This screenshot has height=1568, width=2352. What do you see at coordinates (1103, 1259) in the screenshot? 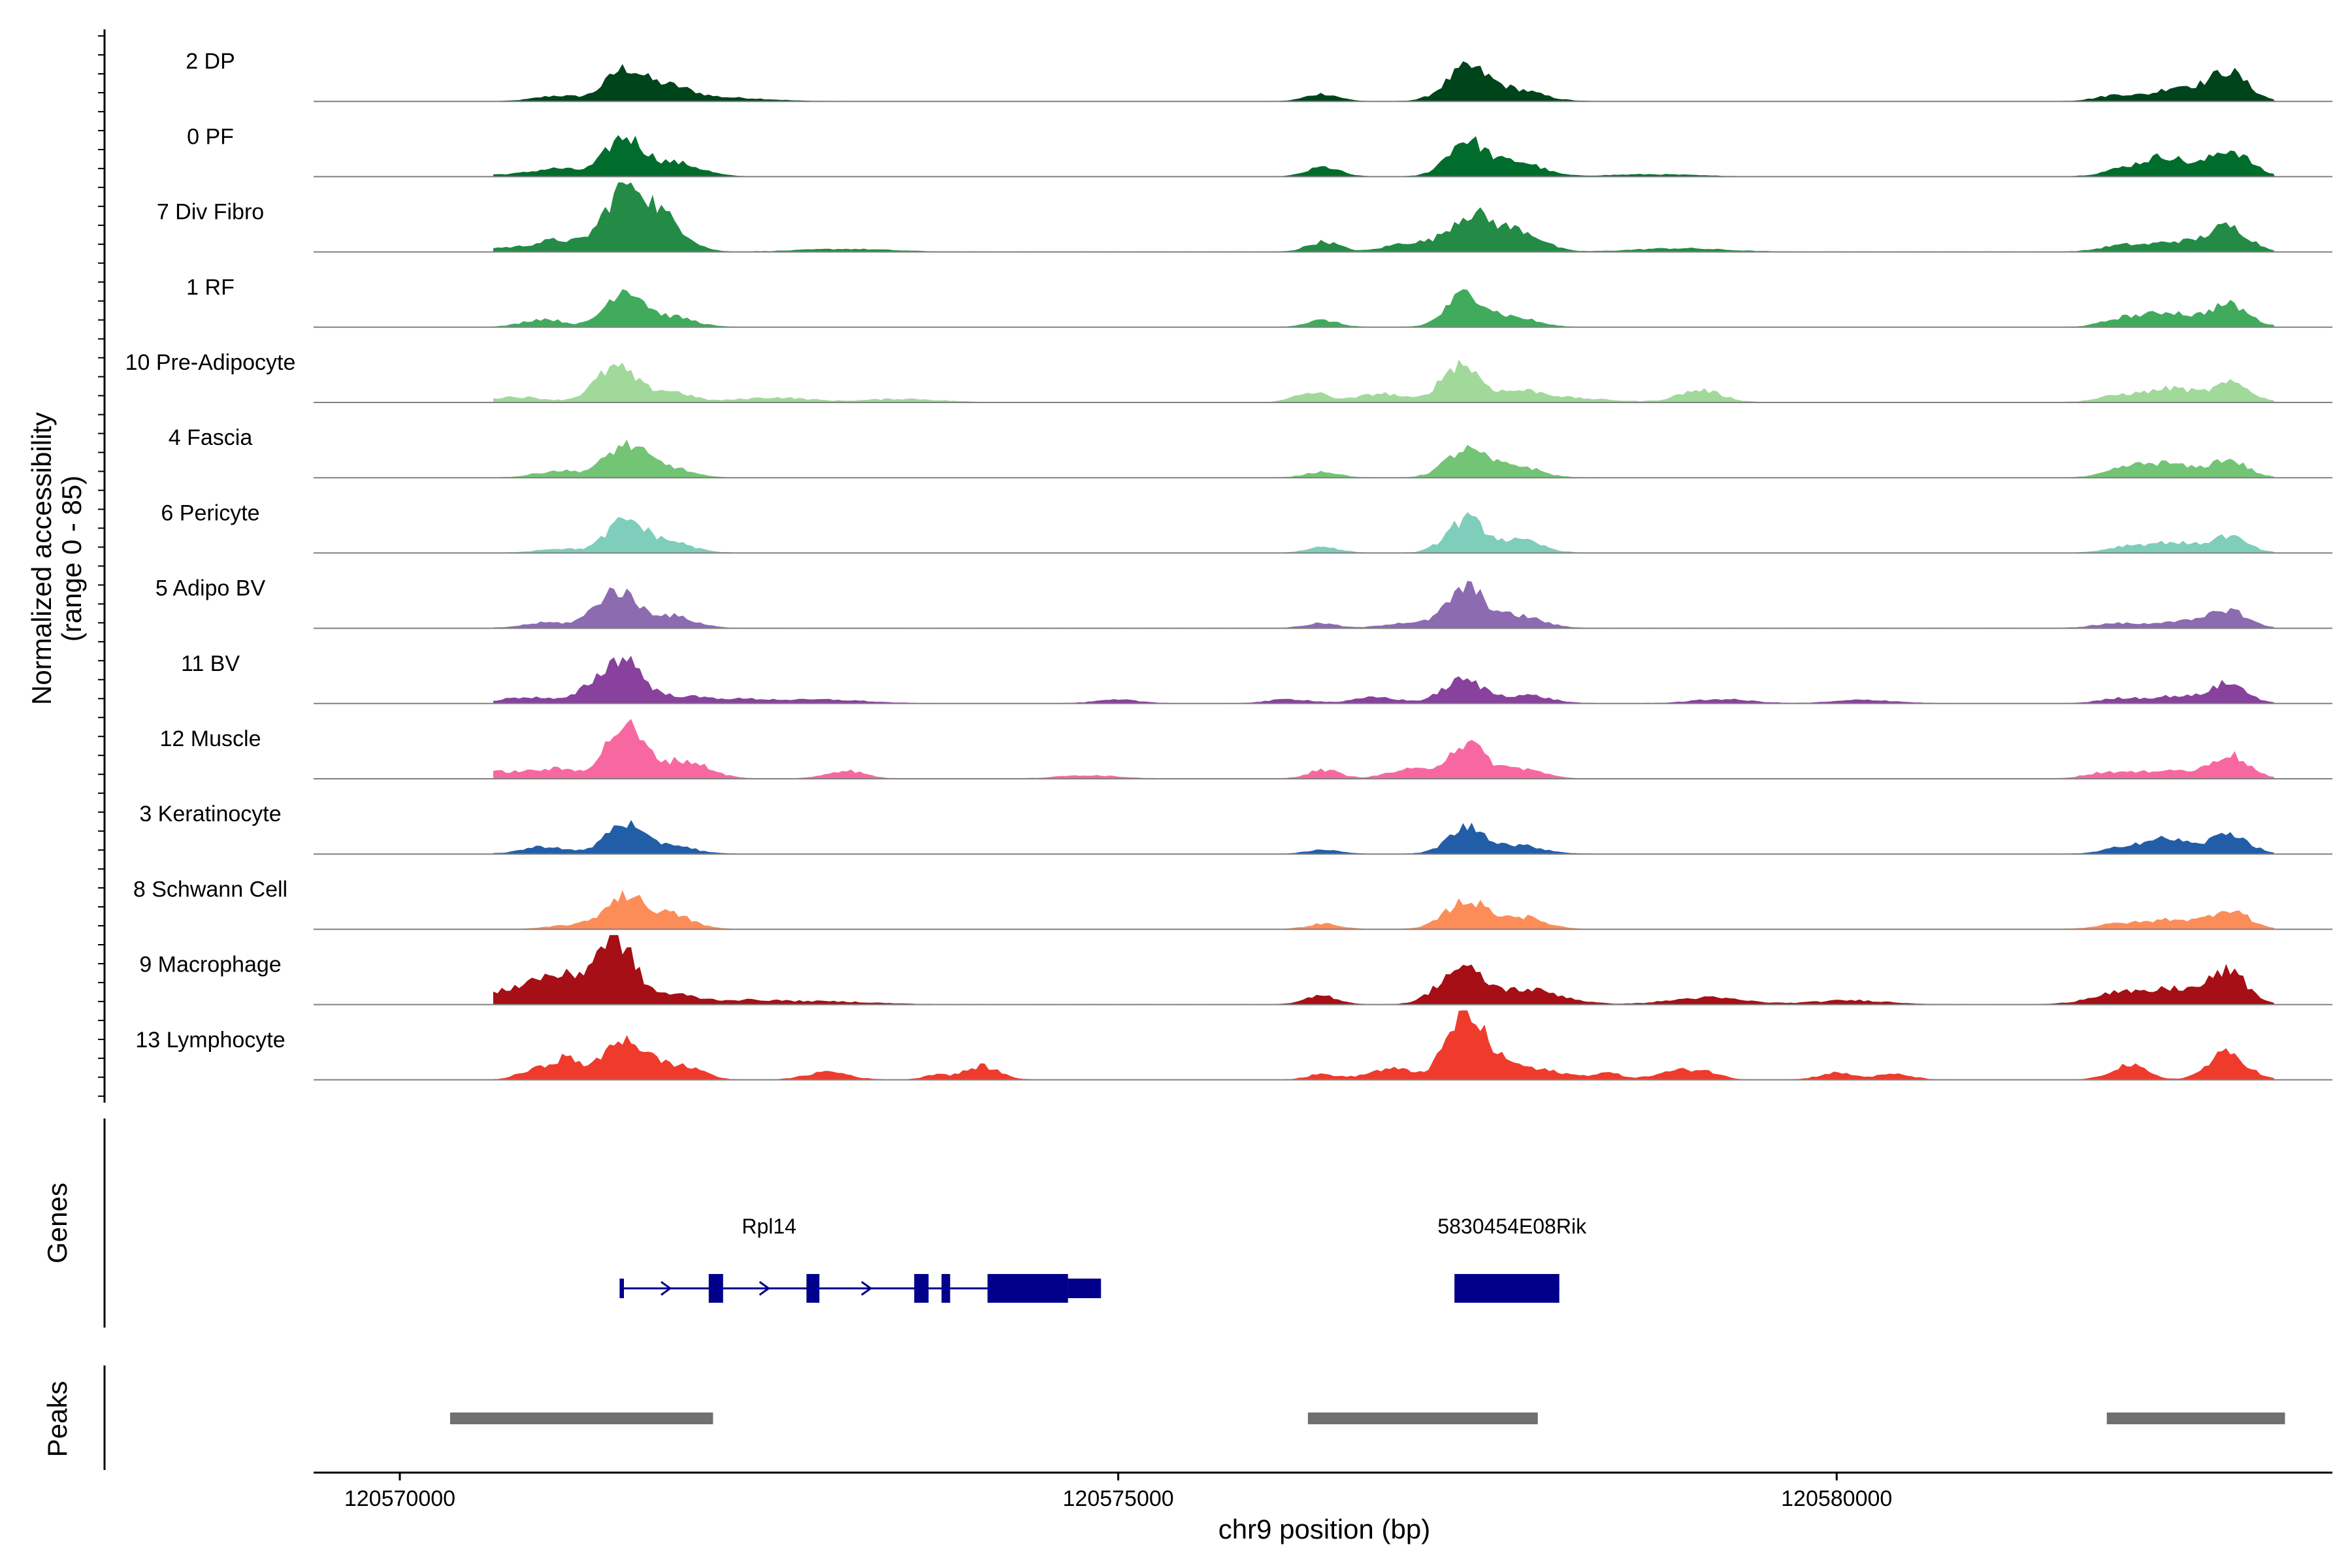
I see `gene-track: Rpl14 5830454E08Rik` at bounding box center [1103, 1259].